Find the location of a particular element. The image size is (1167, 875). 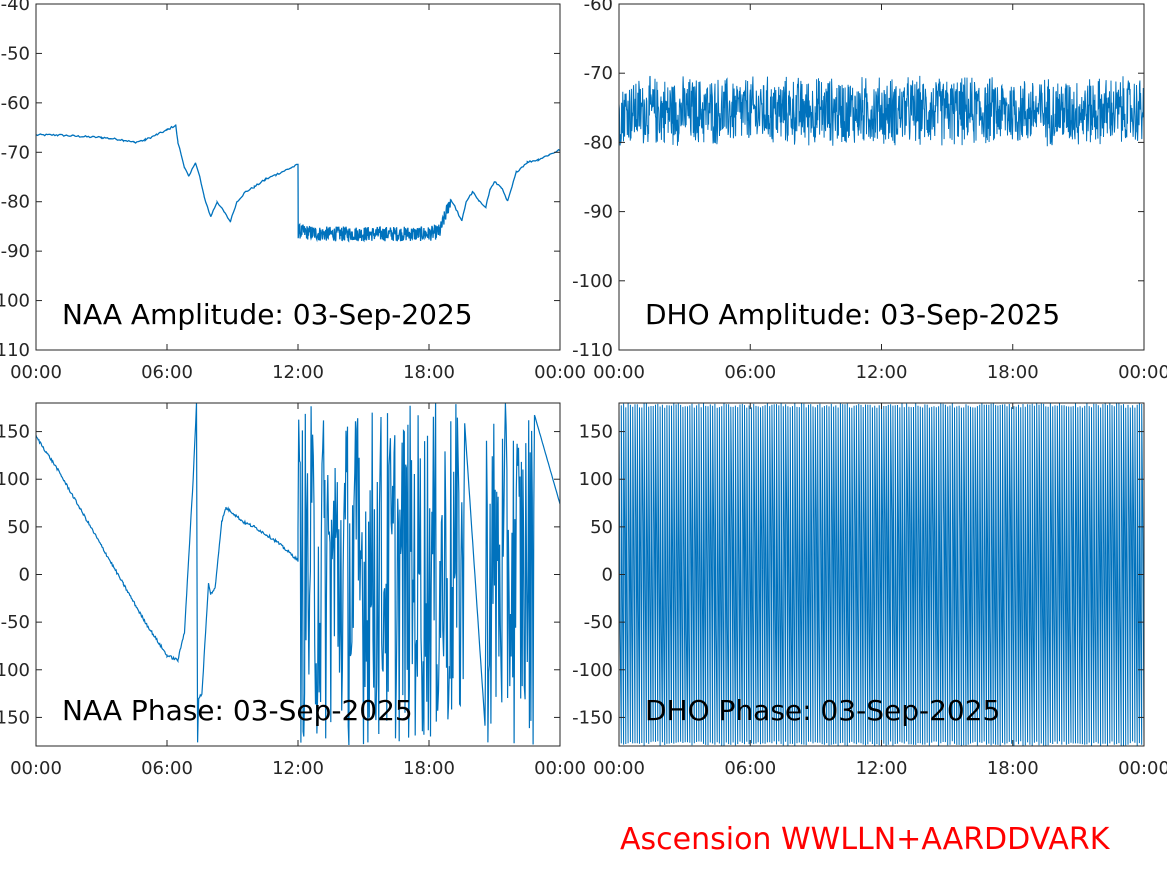

panel-title: NAA Amplitude: 03-Sep-2025 is located at coordinates (267, 314).